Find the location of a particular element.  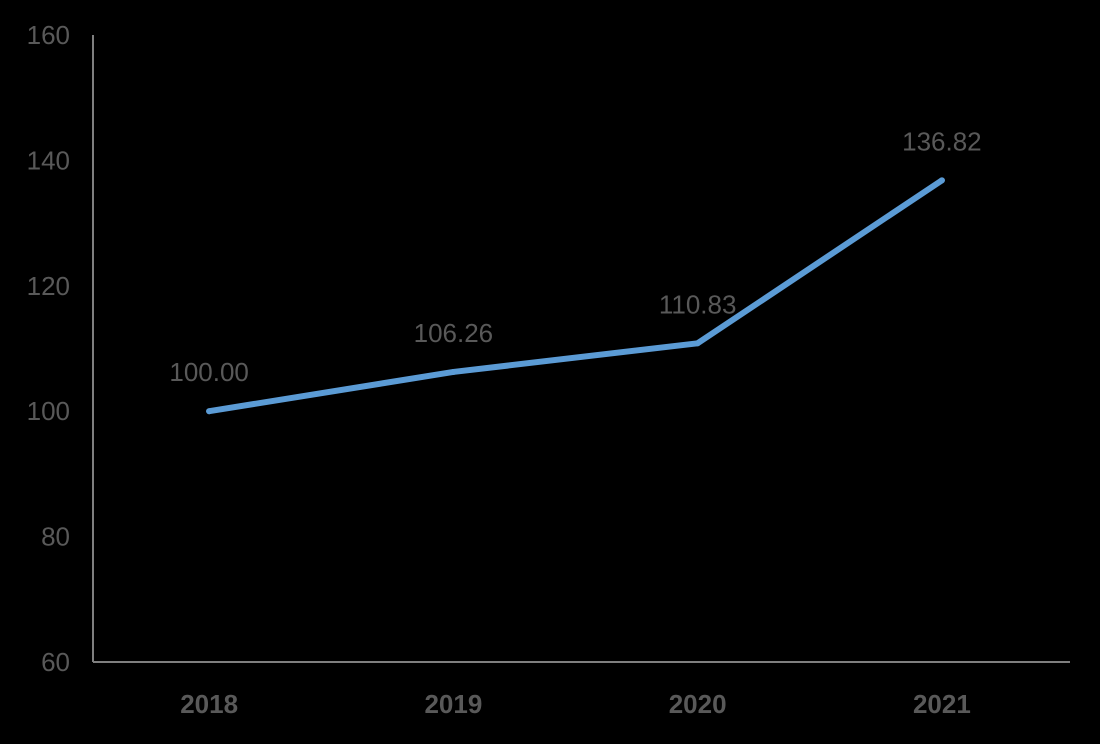

y-tick-label: 140 is located at coordinates (48, 160).